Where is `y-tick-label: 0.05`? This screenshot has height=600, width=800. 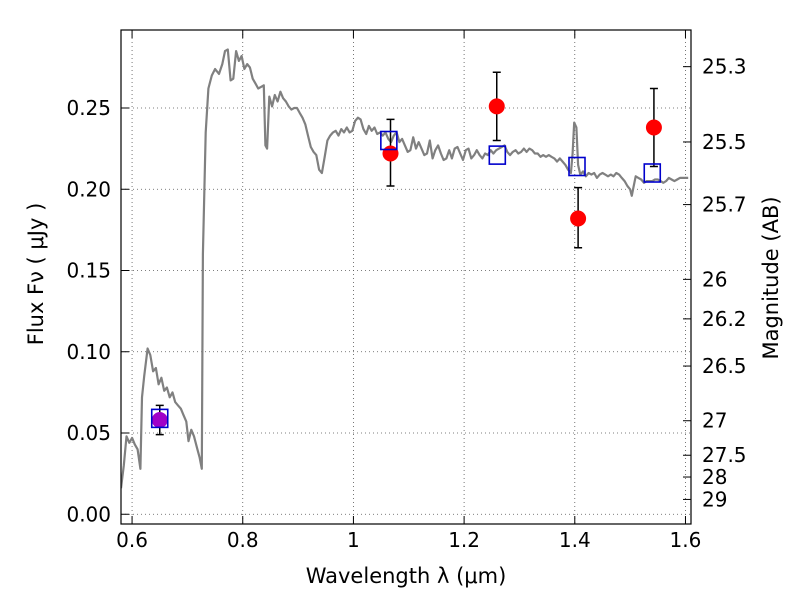
y-tick-label: 0.05 is located at coordinates (88, 433).